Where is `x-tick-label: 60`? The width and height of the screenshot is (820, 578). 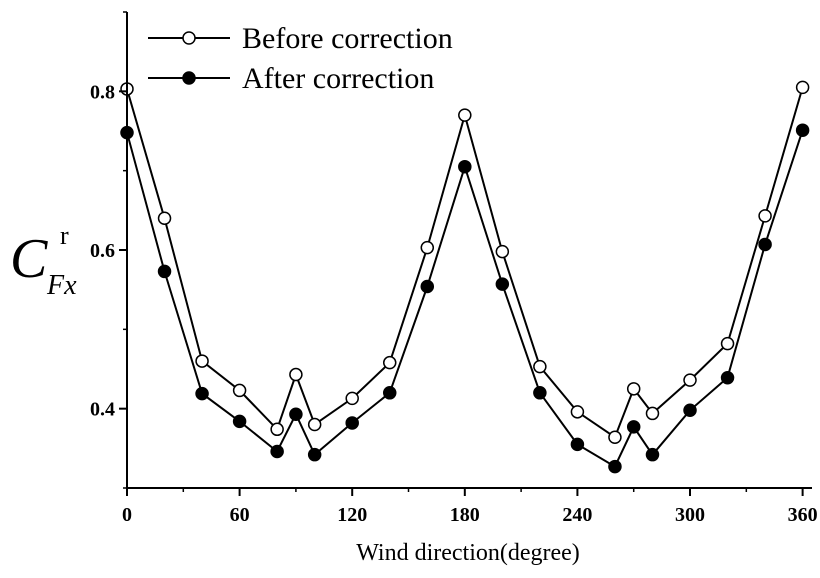
x-tick-label: 60 is located at coordinates (240, 515).